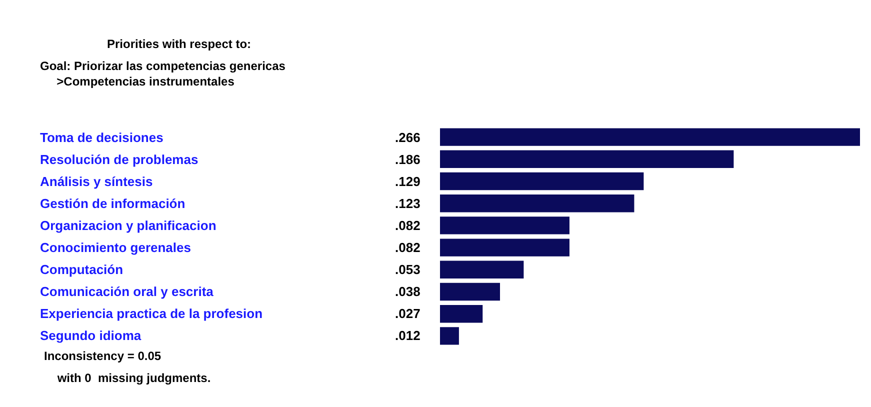 The image size is (871, 407). I want to click on data-label: .266, so click(407, 137).